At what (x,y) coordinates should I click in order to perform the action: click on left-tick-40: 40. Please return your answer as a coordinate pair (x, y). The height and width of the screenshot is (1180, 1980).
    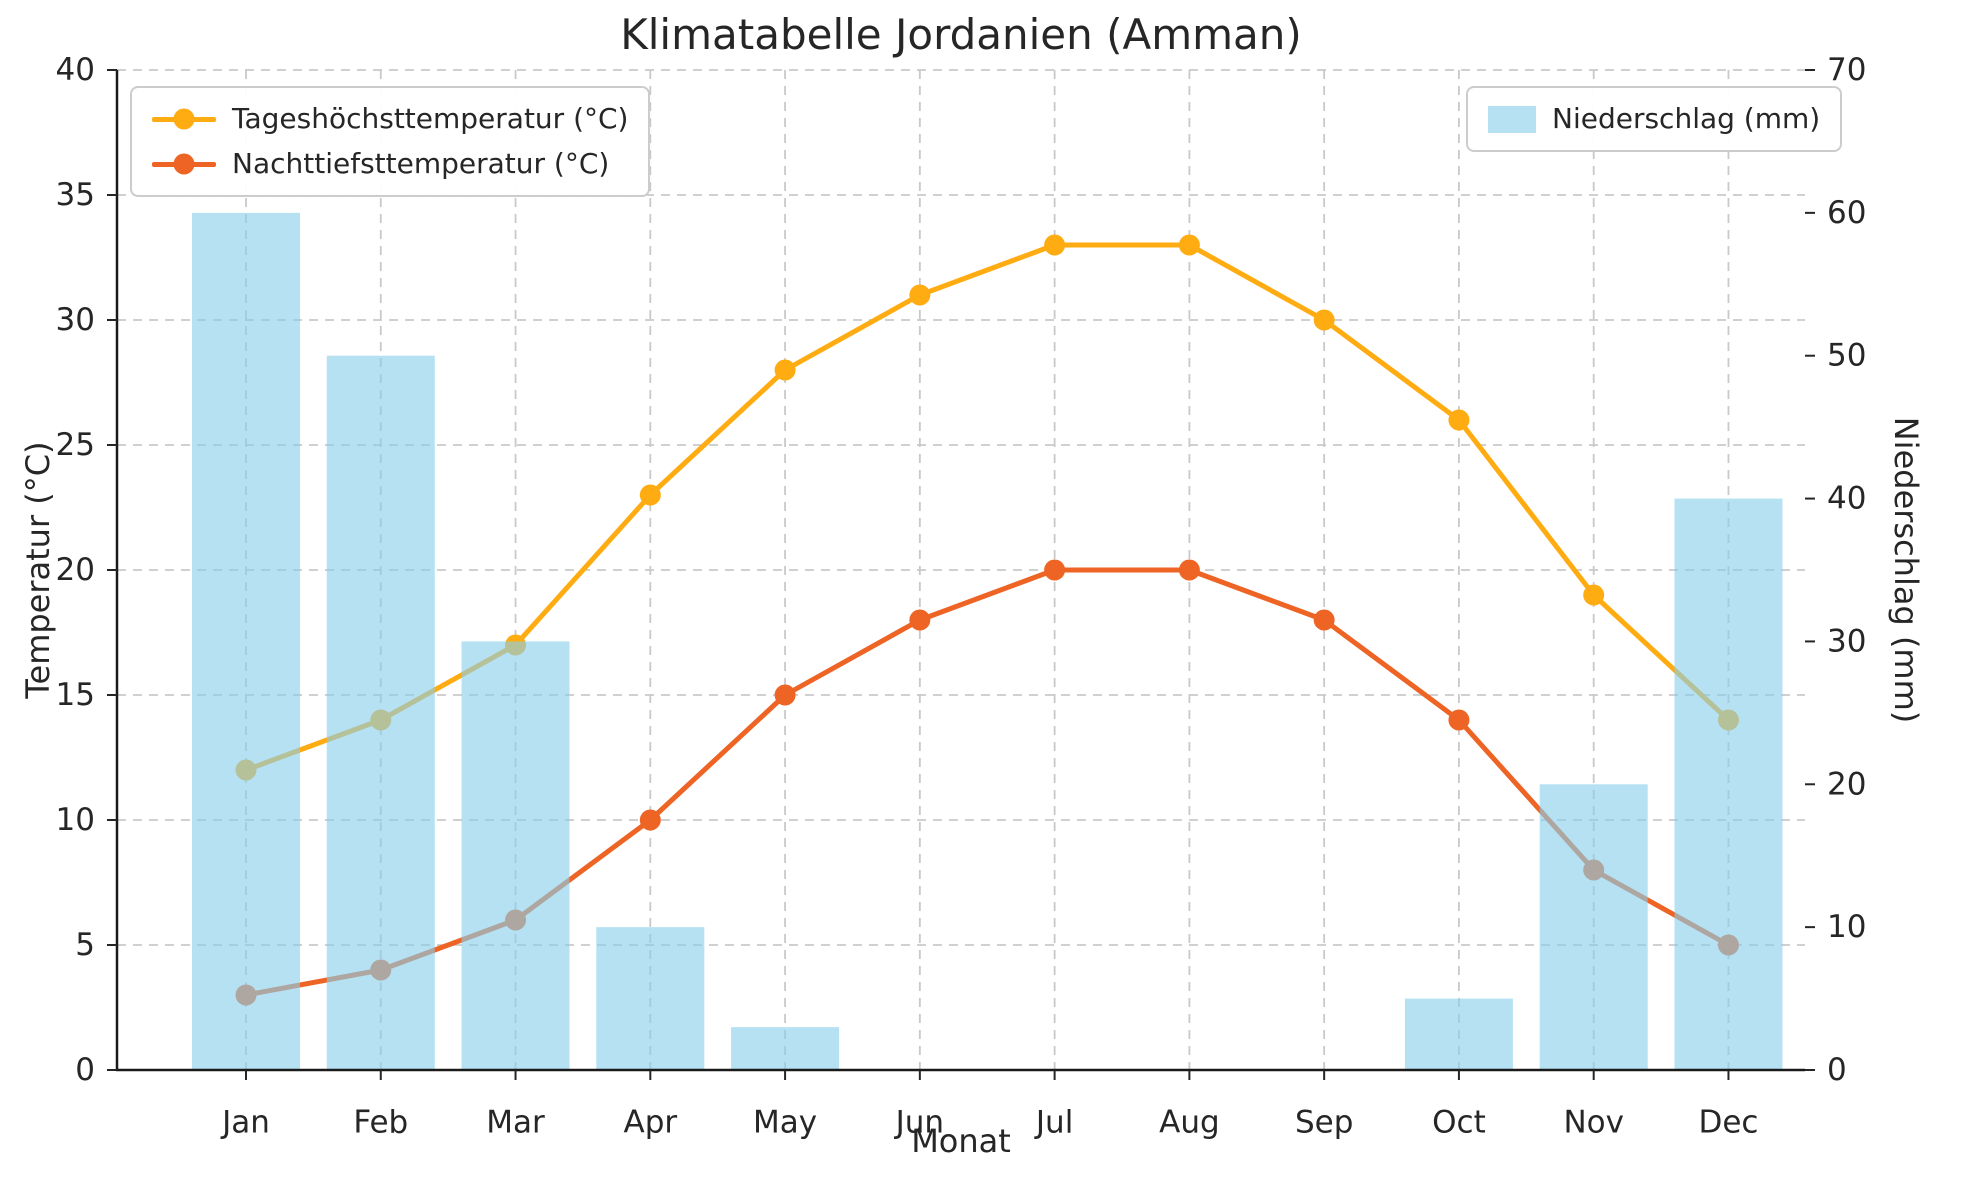
    Looking at the image, I should click on (75, 70).